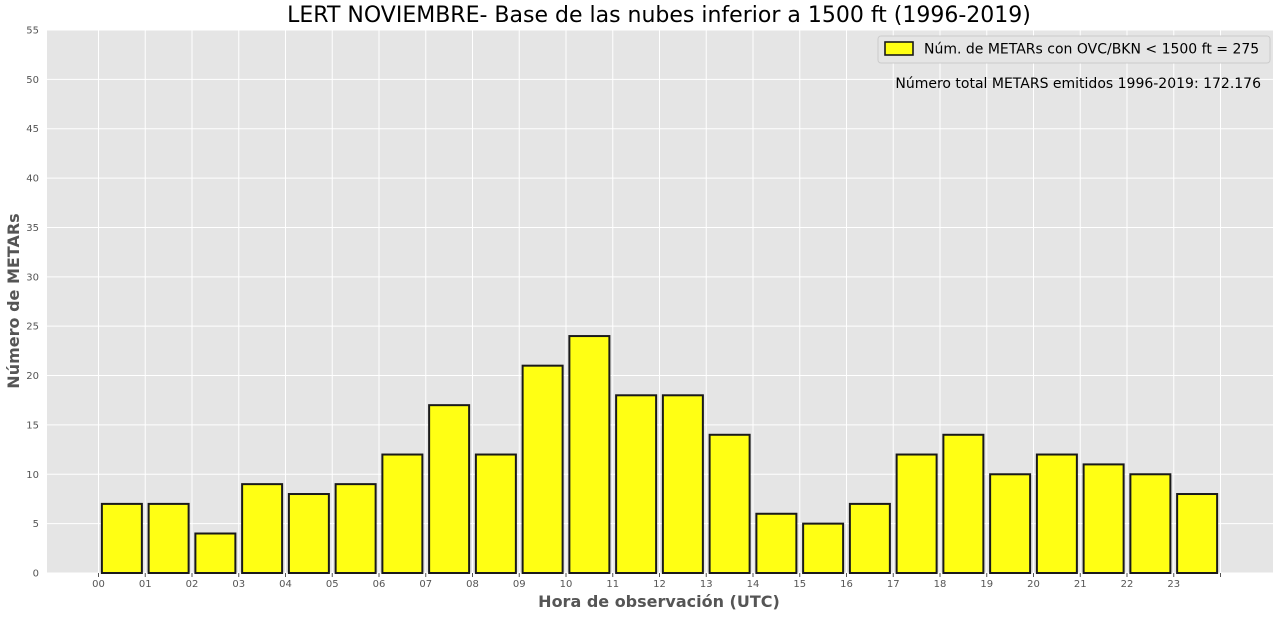  Describe the element at coordinates (1033, 584) in the screenshot. I see `x-tick-label: 20` at that location.